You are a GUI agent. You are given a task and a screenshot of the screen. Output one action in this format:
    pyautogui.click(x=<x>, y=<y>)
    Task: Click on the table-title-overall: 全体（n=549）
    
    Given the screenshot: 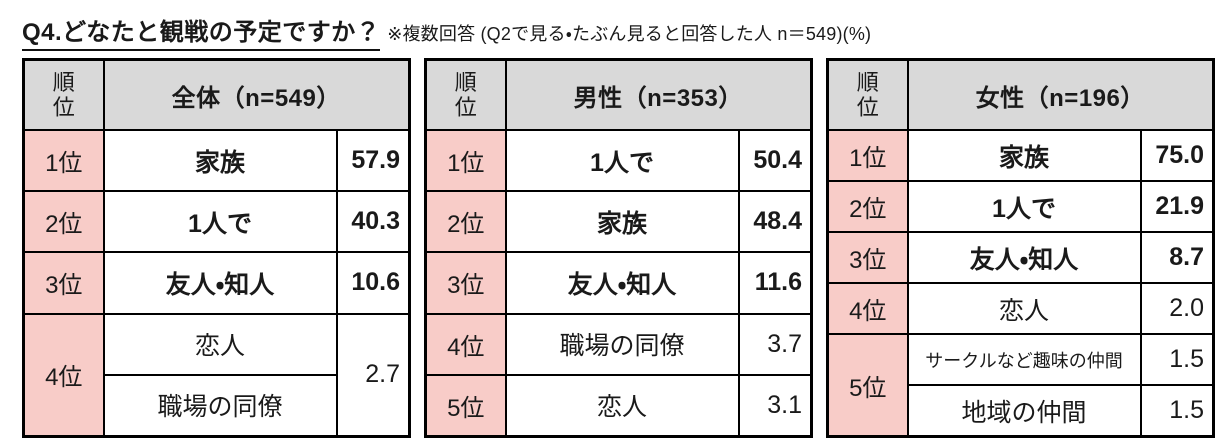 What is the action you would take?
    pyautogui.click(x=256, y=94)
    